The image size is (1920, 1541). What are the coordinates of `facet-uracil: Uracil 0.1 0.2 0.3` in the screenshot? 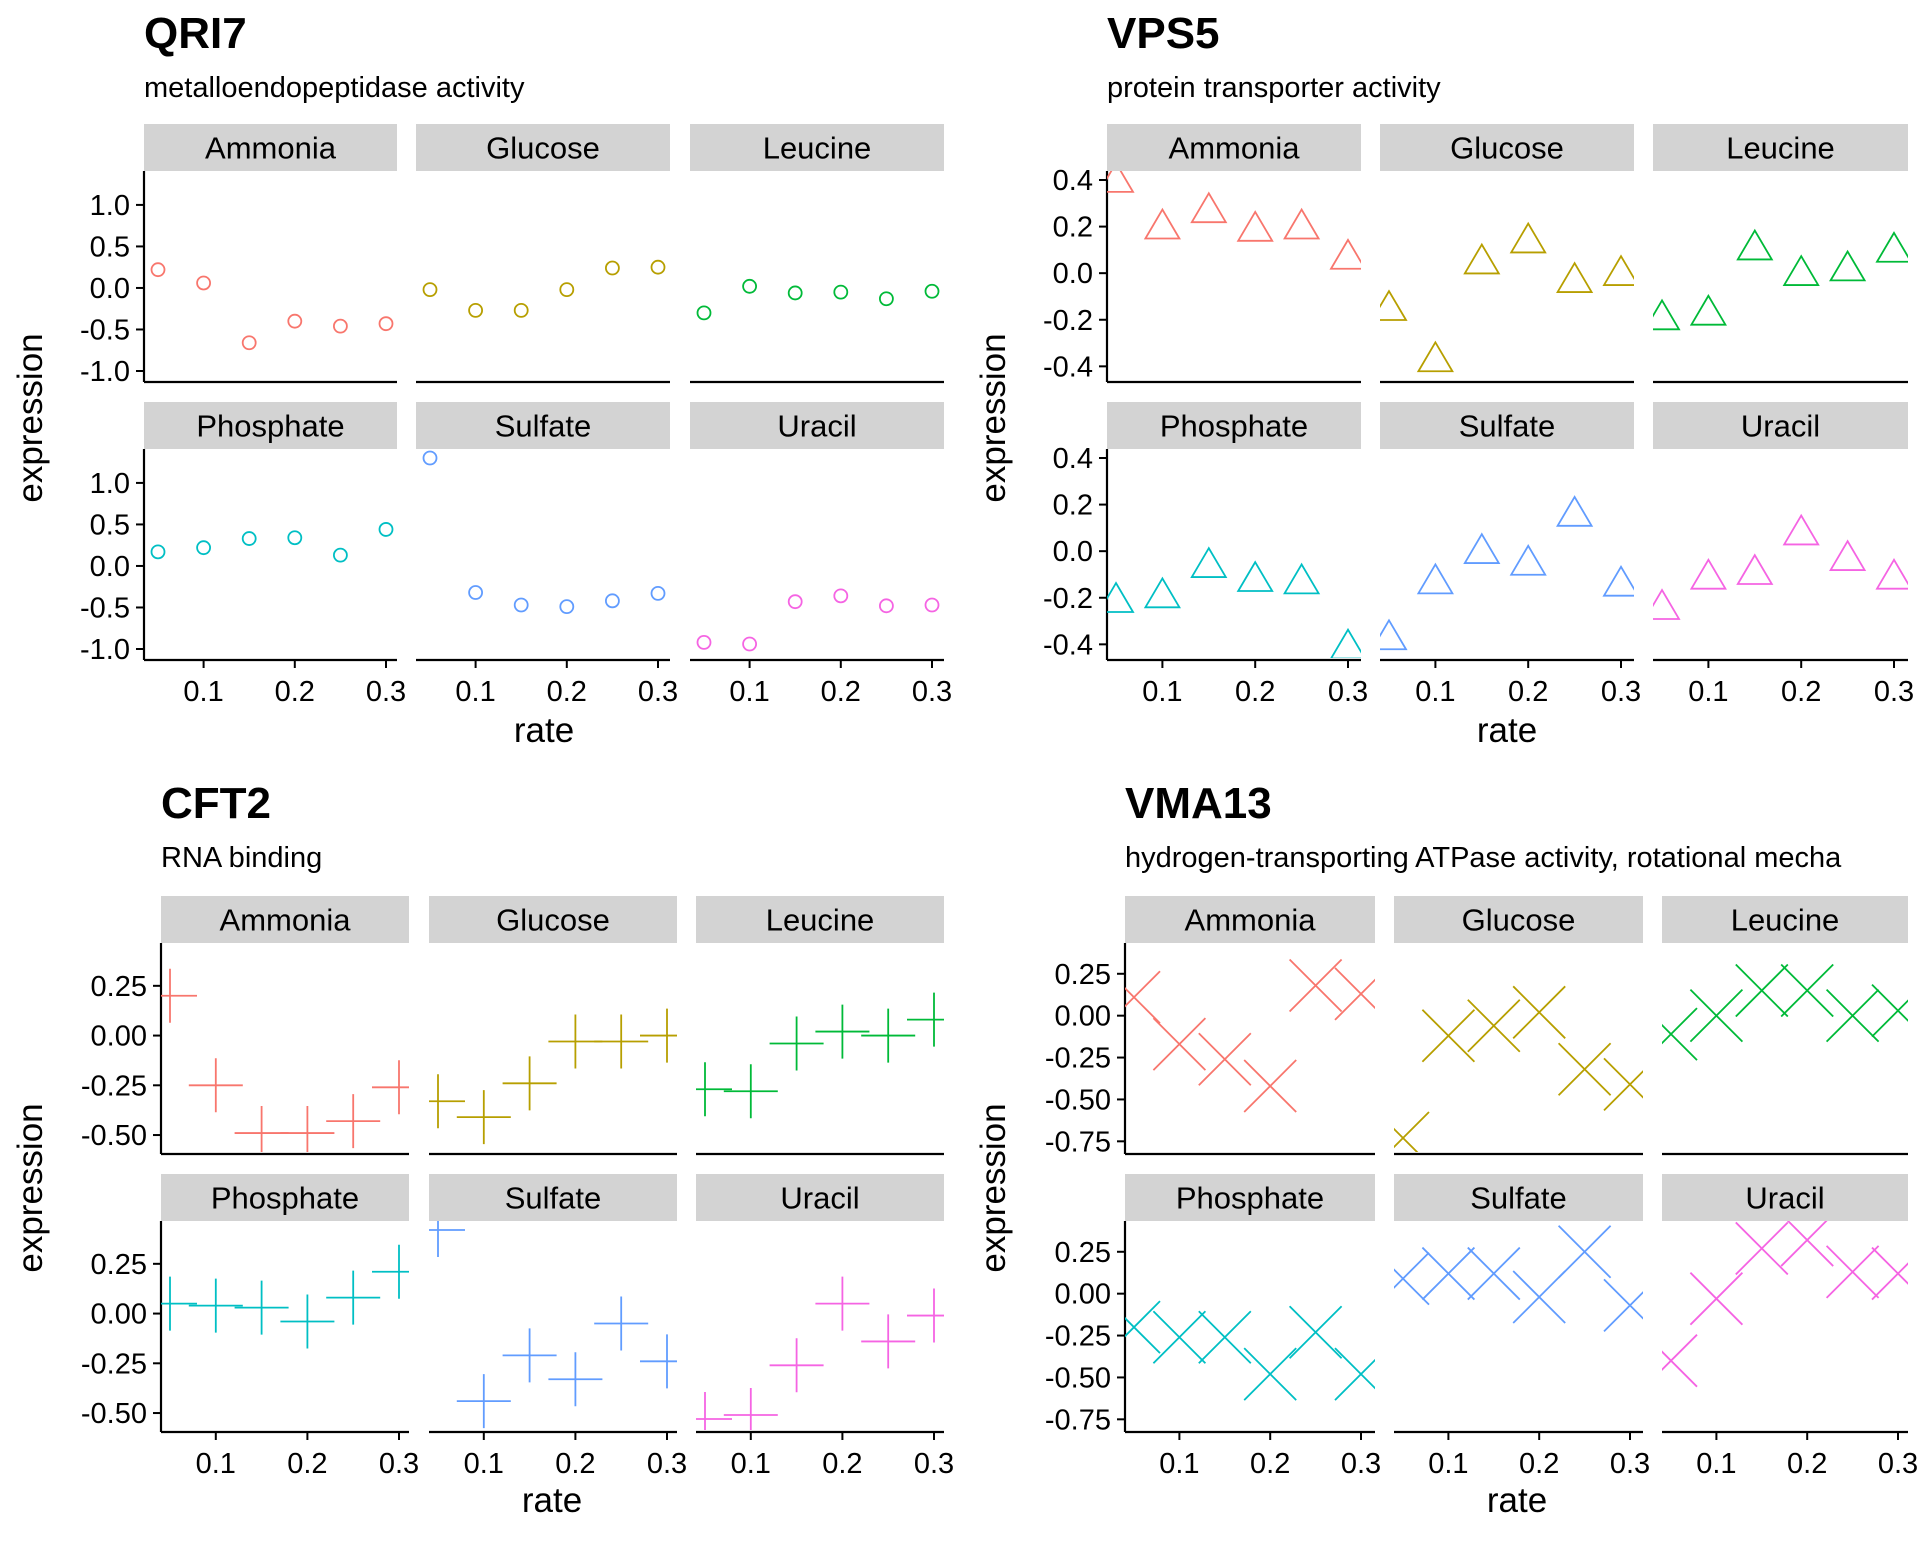 It's located at (825, 1327).